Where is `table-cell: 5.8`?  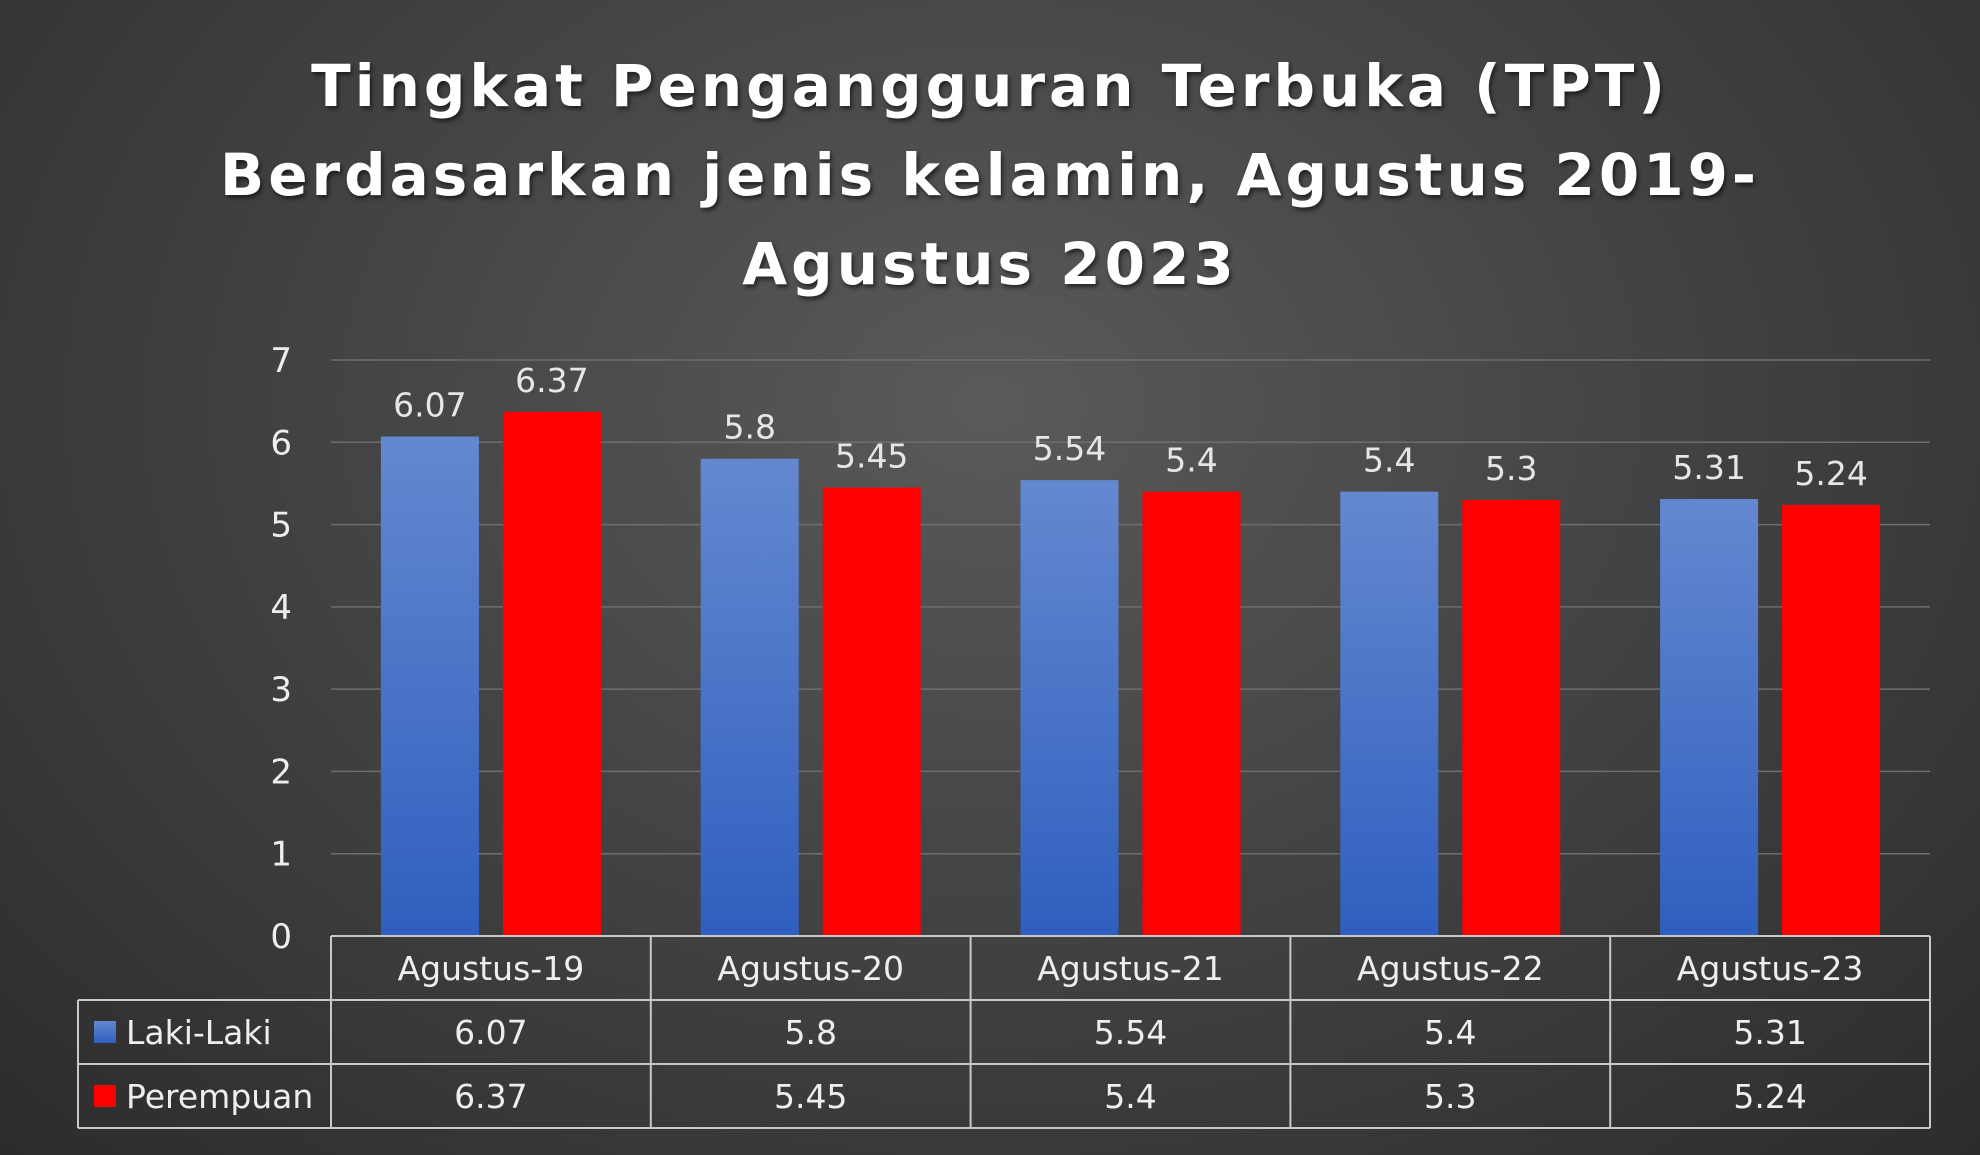
table-cell: 5.8 is located at coordinates (810, 1032).